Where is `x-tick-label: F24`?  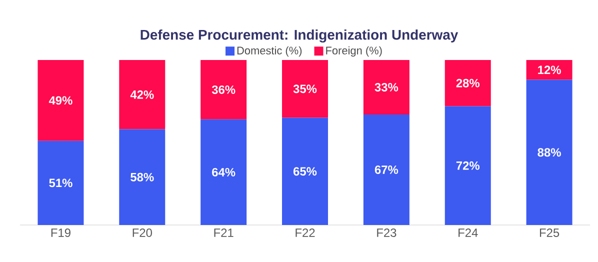
x-tick-label: F24 is located at coordinates (468, 232).